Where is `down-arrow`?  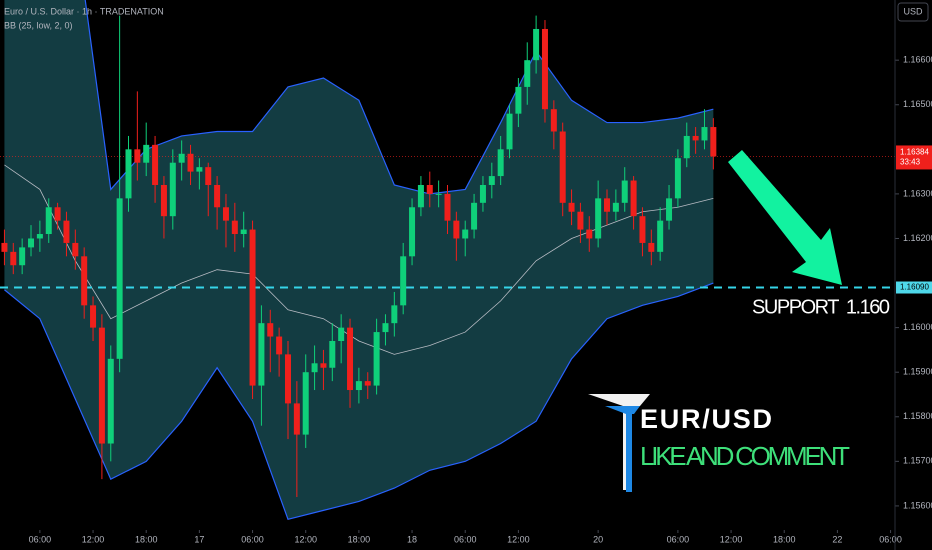
down-arrow is located at coordinates (785, 217).